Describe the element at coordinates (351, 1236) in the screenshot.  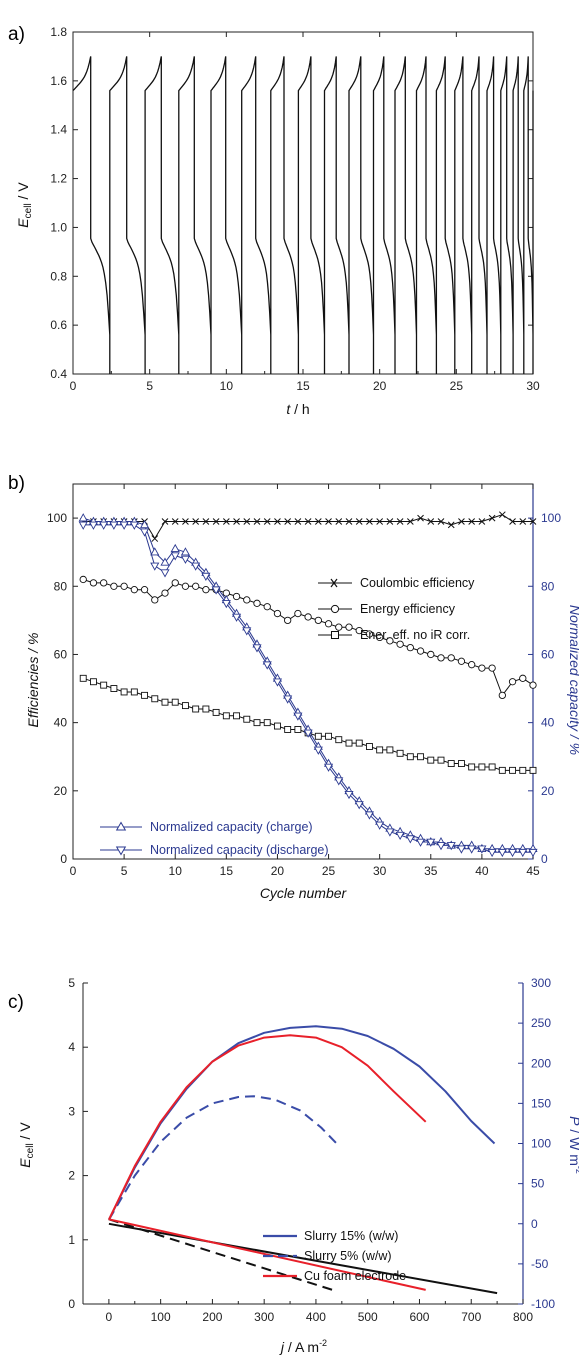
I see `legend-slurry-15: Slurry 15% (w/w)` at that location.